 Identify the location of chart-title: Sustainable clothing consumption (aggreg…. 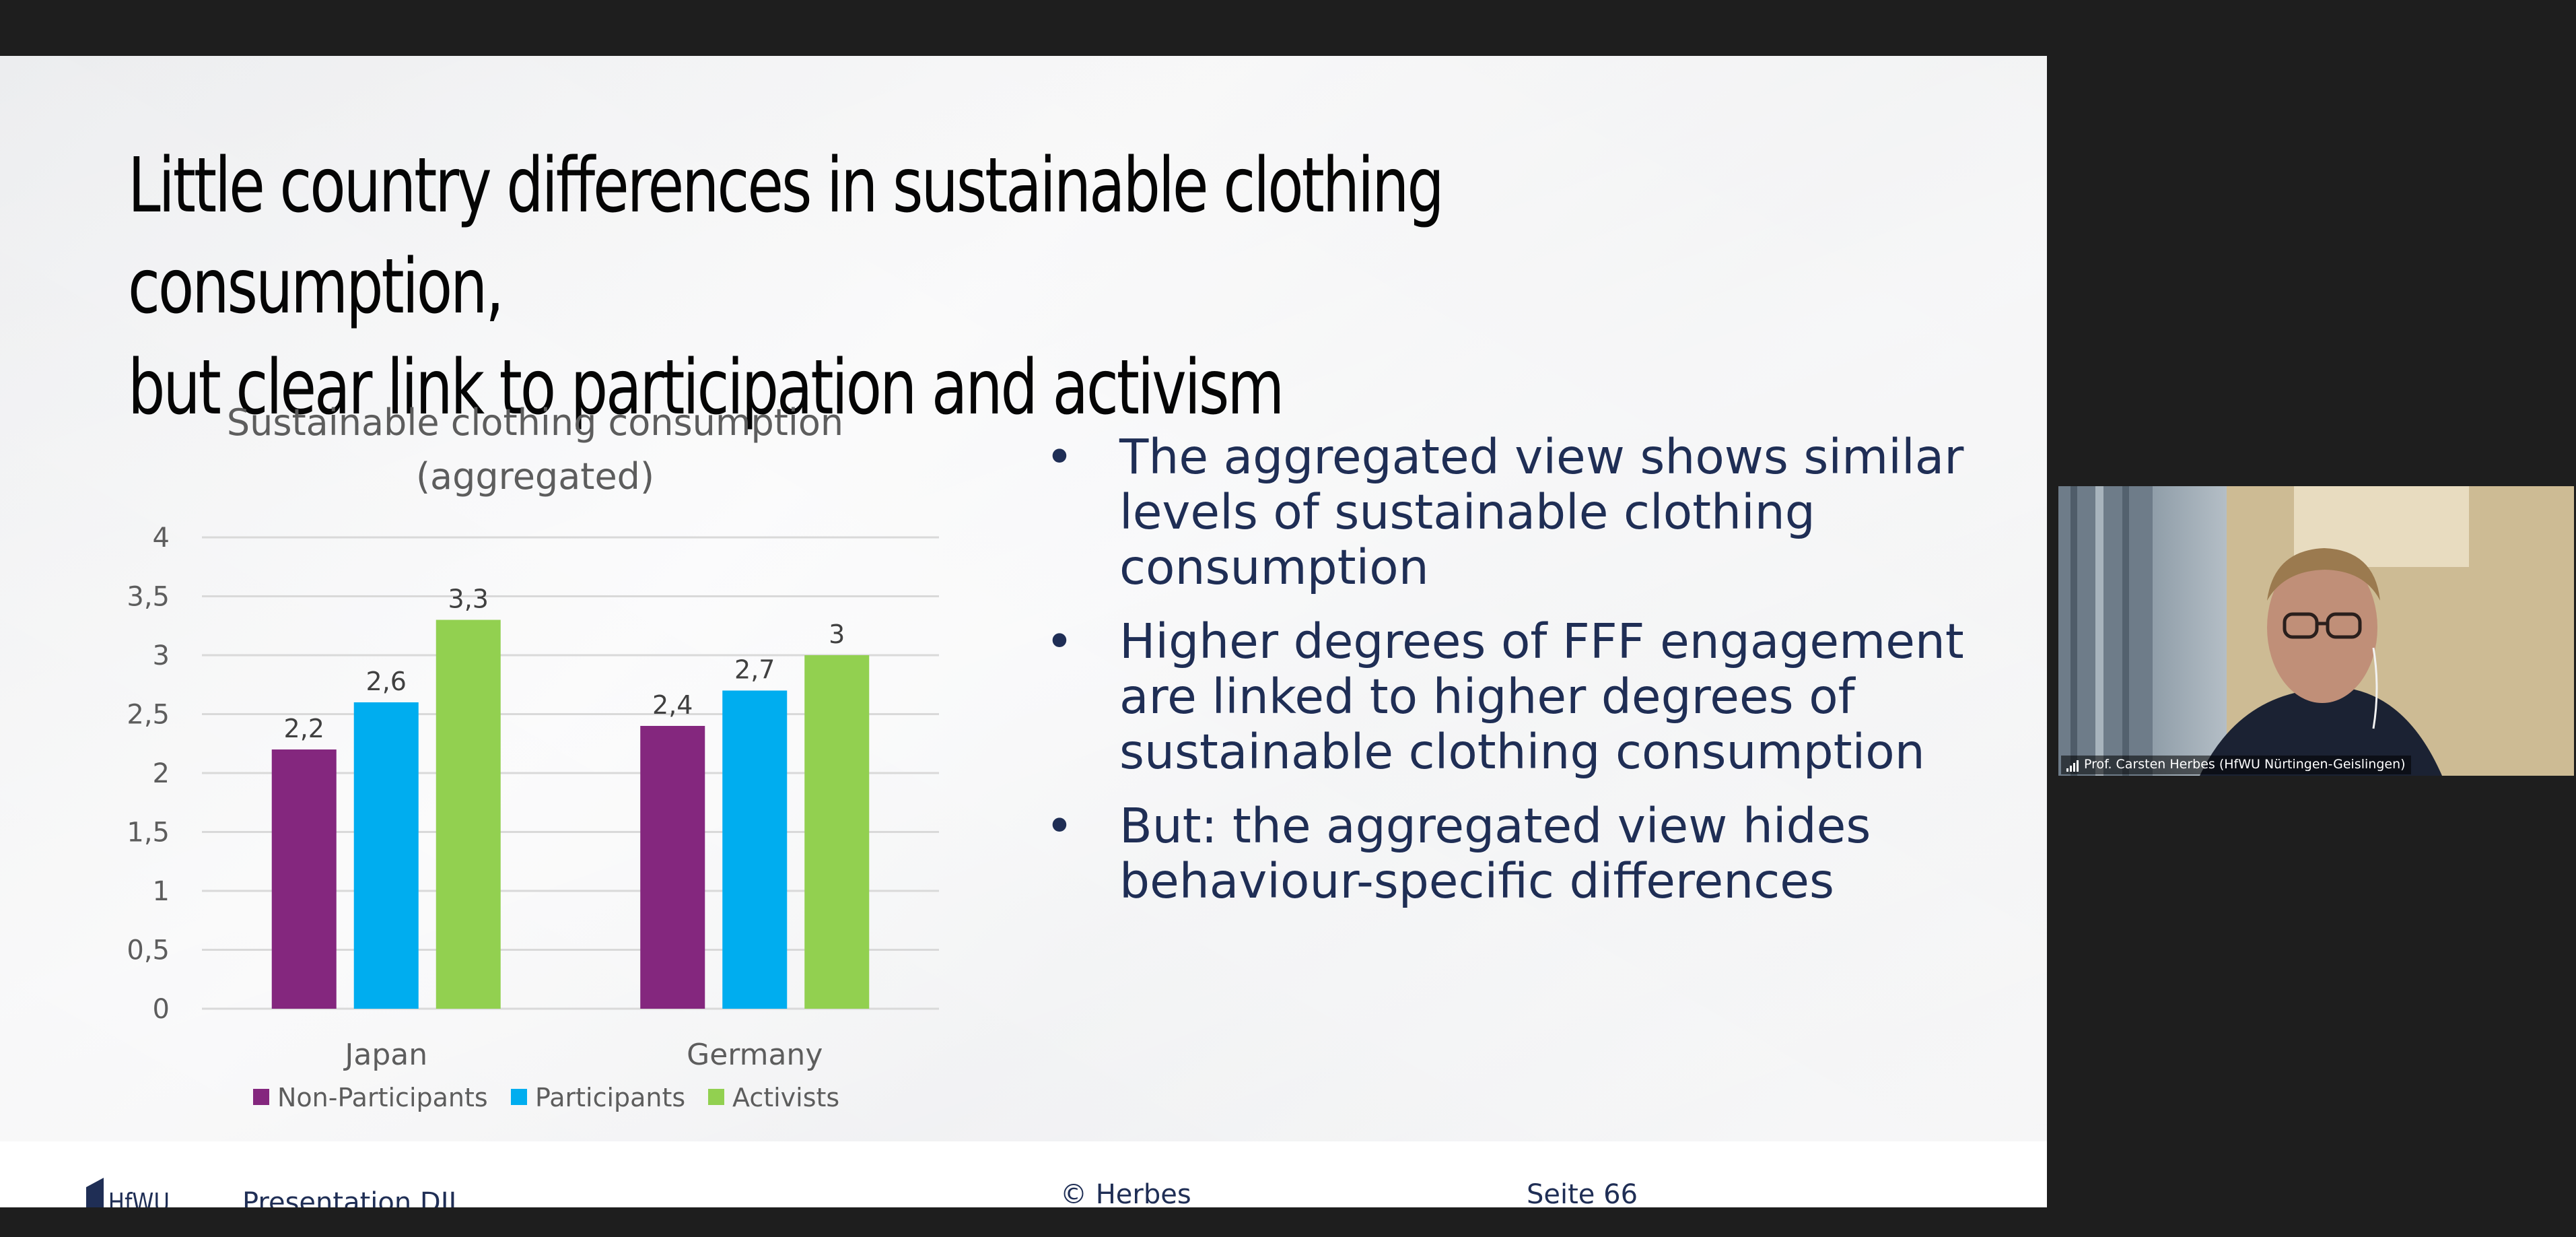
(535, 450).